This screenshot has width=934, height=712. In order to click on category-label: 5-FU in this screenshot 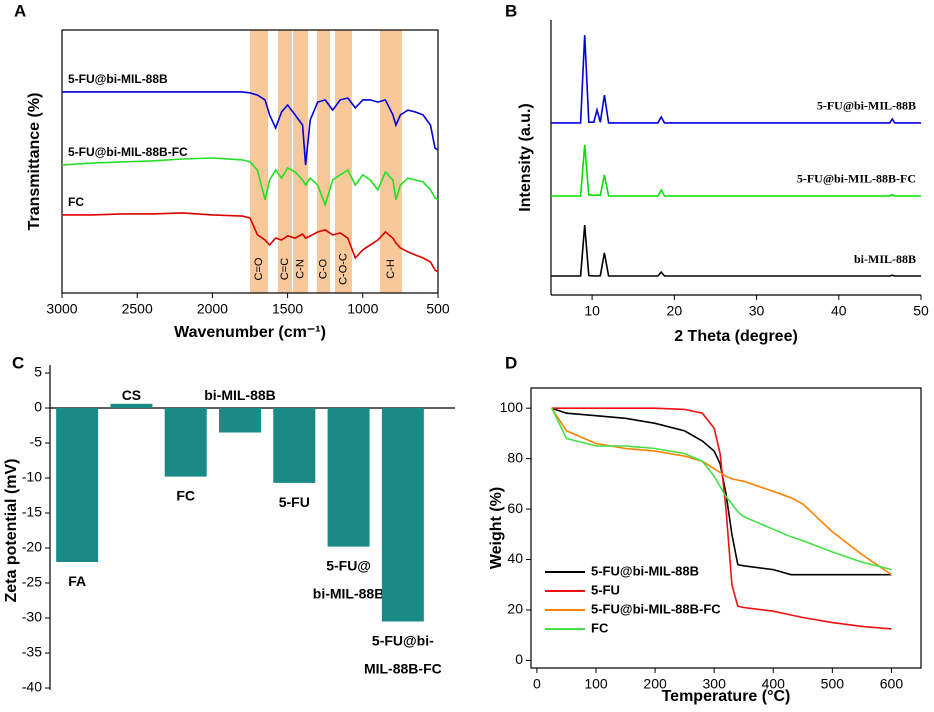, I will do `click(294, 502)`.